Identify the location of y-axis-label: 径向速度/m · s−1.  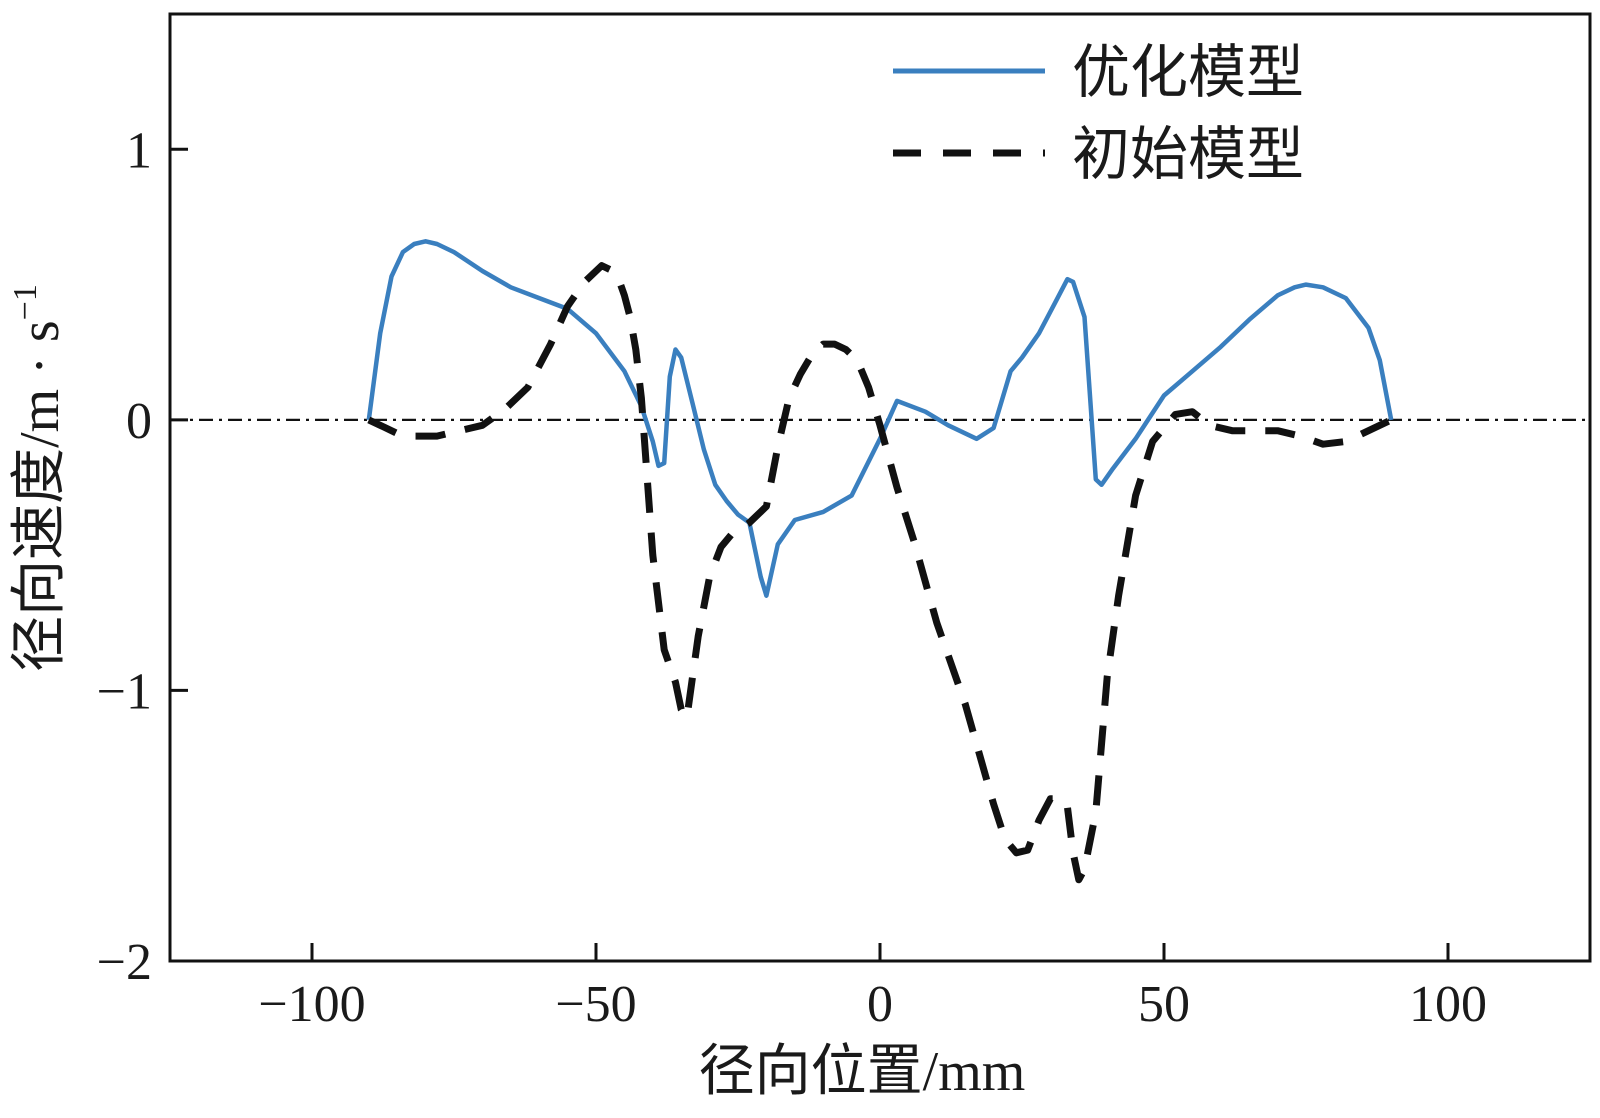
(39, 478).